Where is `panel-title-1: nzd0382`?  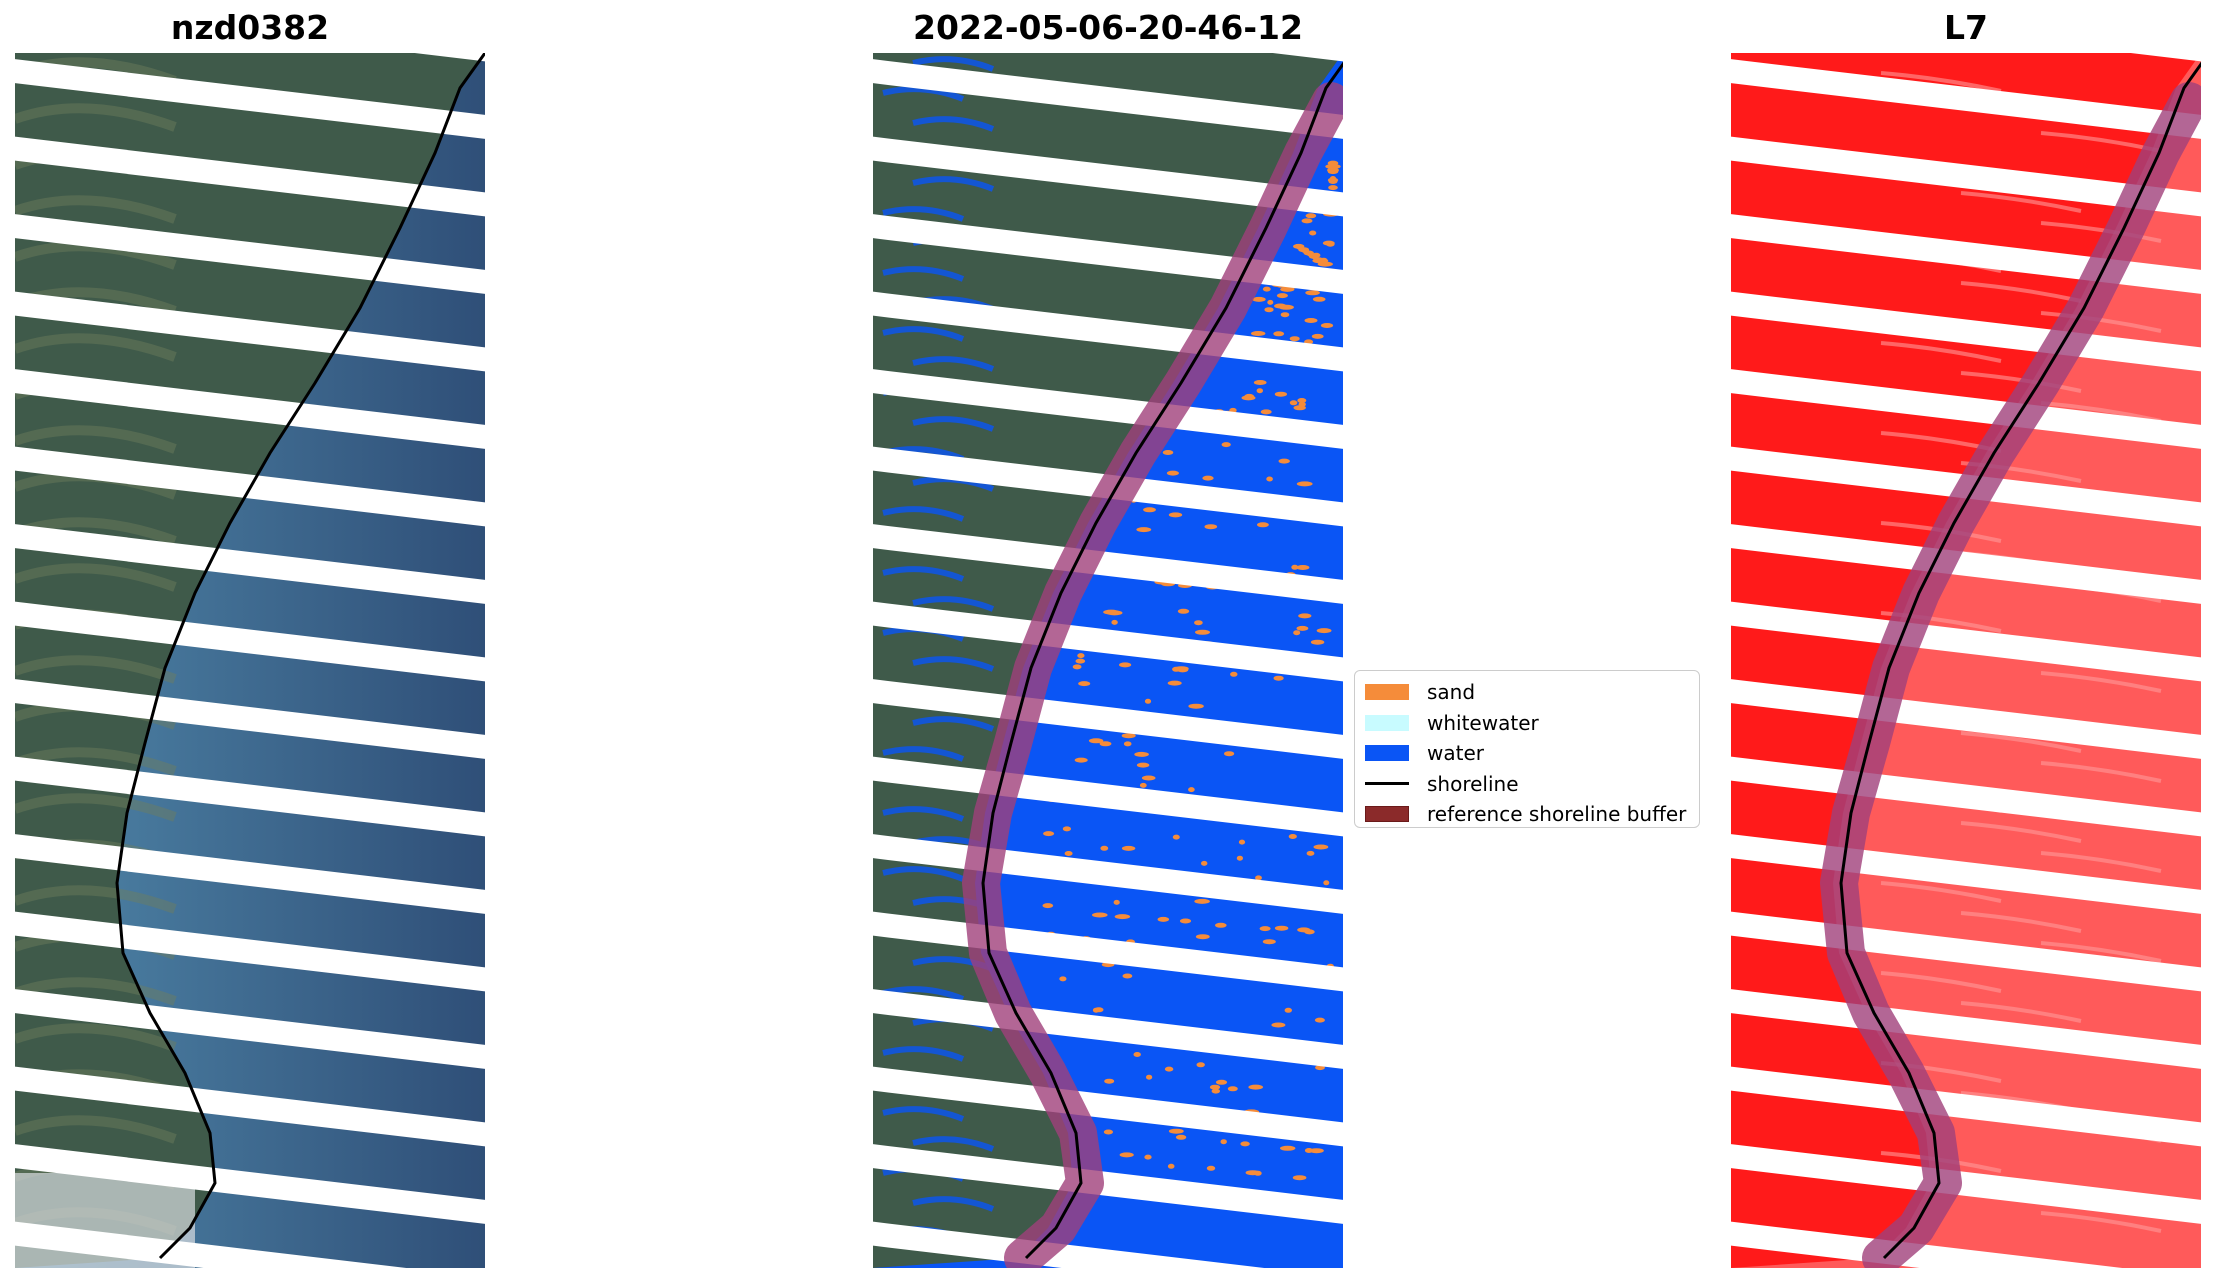 panel-title-1: nzd0382 is located at coordinates (250, 28).